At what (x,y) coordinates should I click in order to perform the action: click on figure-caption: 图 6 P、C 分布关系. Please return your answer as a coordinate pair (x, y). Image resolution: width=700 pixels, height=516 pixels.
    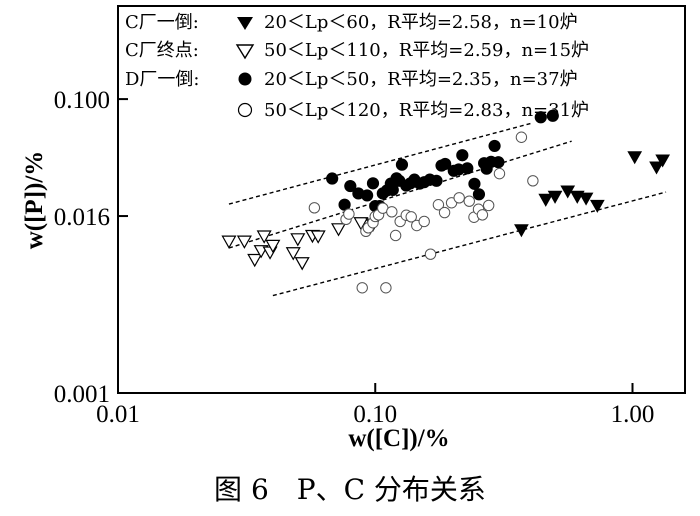
    Looking at the image, I should click on (350, 489).